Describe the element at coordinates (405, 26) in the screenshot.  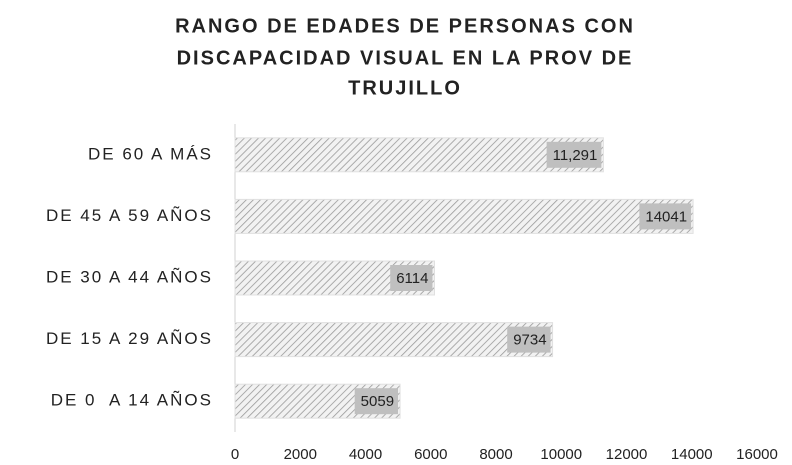
I see `chart-title: RANGO DE EDADES DE PERSONAS CON` at that location.